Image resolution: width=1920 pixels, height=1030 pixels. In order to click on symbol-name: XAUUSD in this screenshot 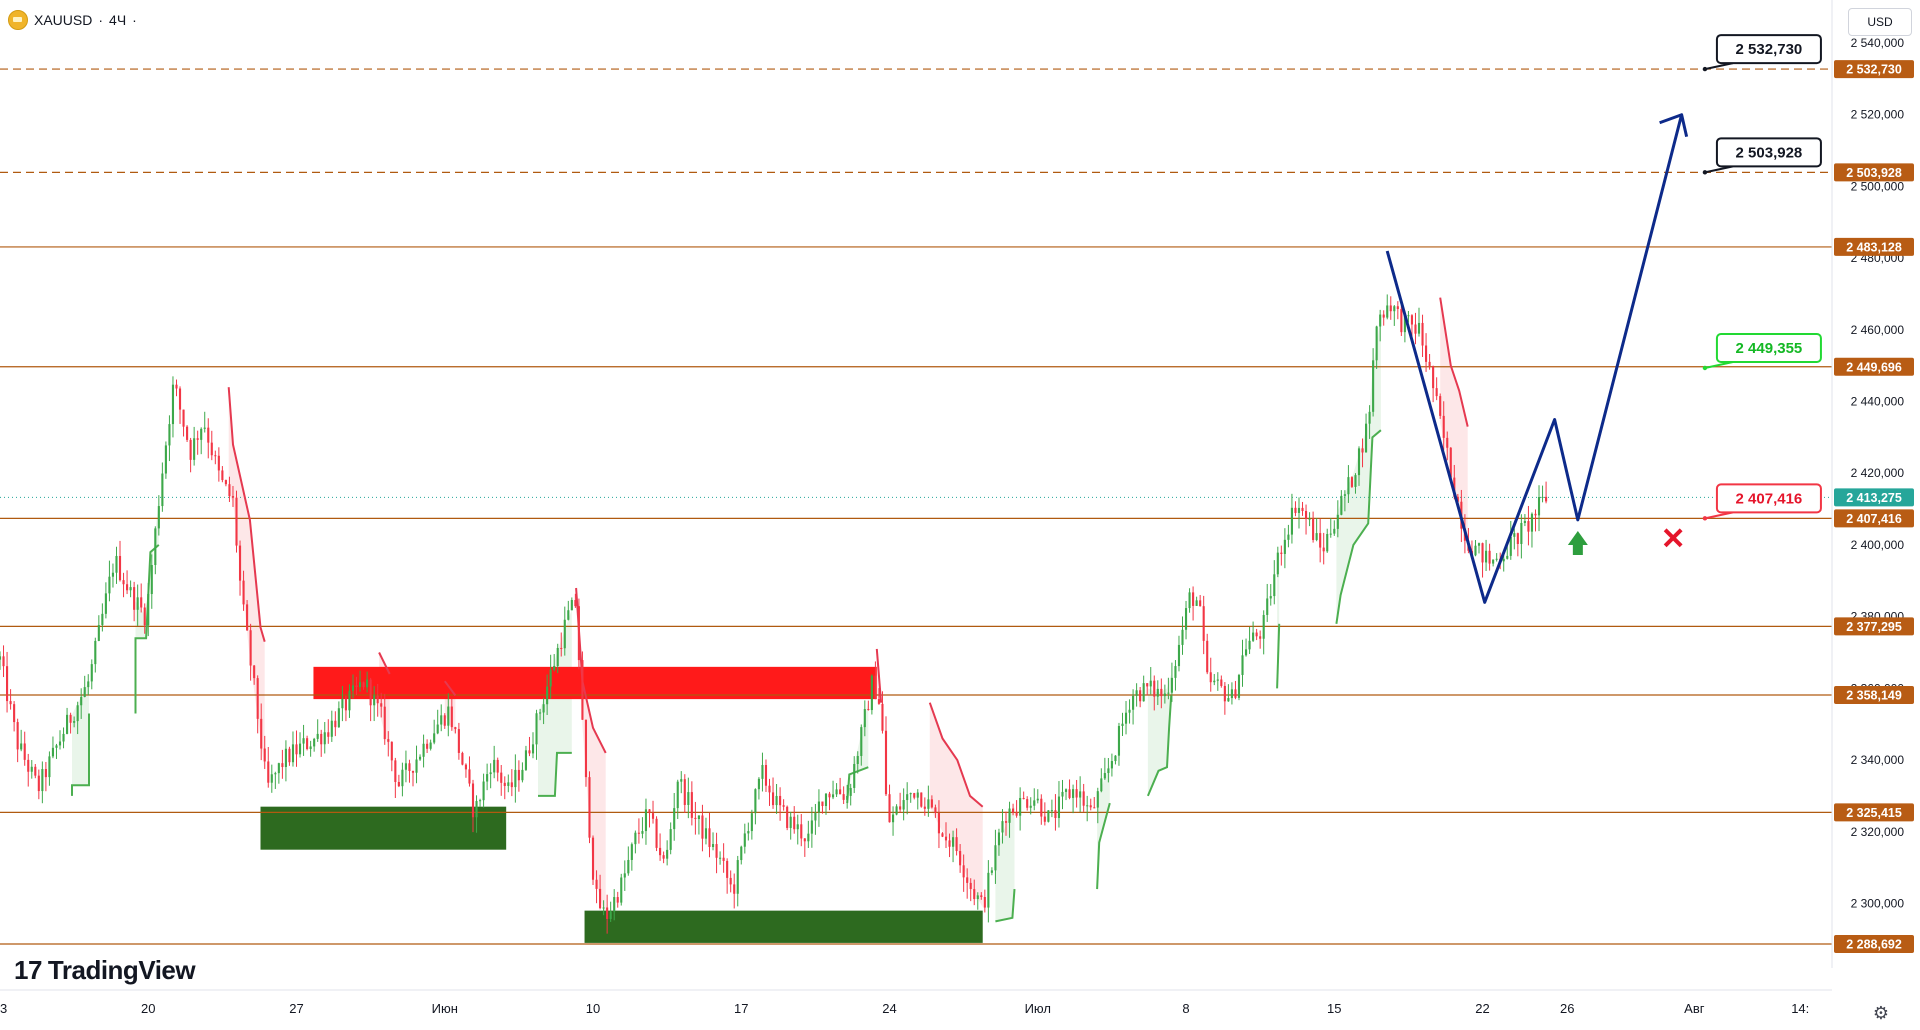, I will do `click(63, 20)`.